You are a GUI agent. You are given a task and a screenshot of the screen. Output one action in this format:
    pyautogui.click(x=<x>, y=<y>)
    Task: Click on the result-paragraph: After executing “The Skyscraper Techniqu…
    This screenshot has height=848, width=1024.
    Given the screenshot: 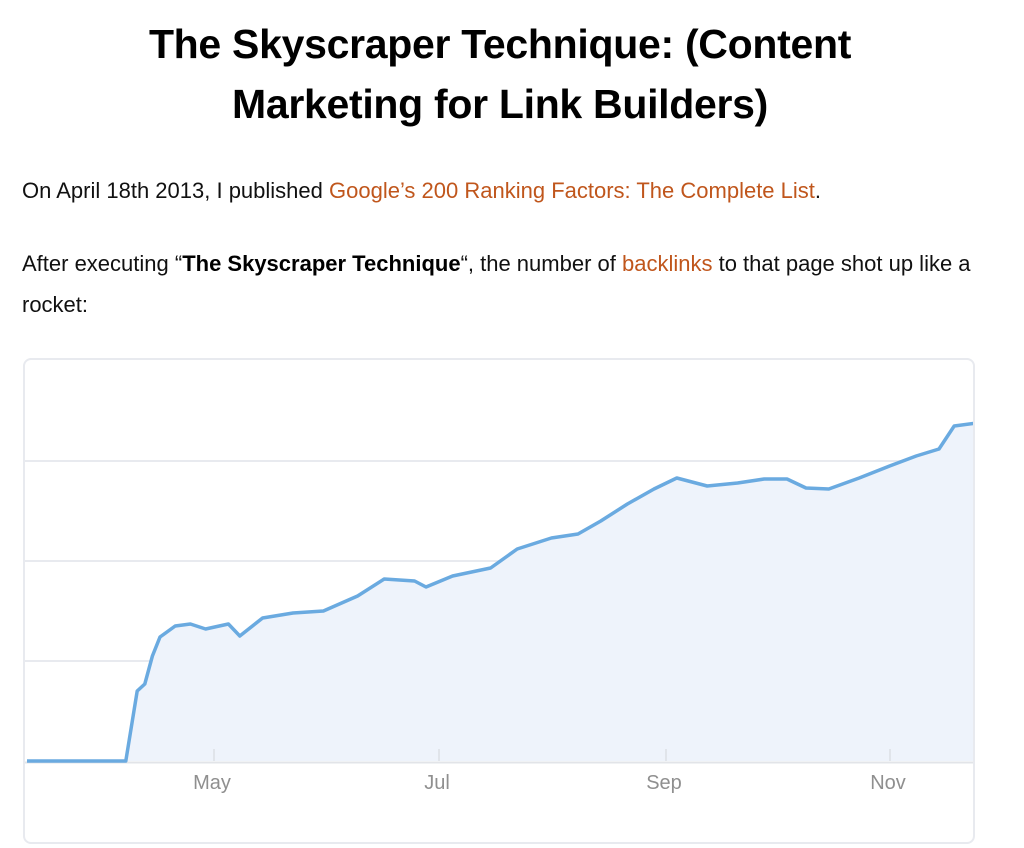 What is the action you would take?
    pyautogui.click(x=502, y=284)
    